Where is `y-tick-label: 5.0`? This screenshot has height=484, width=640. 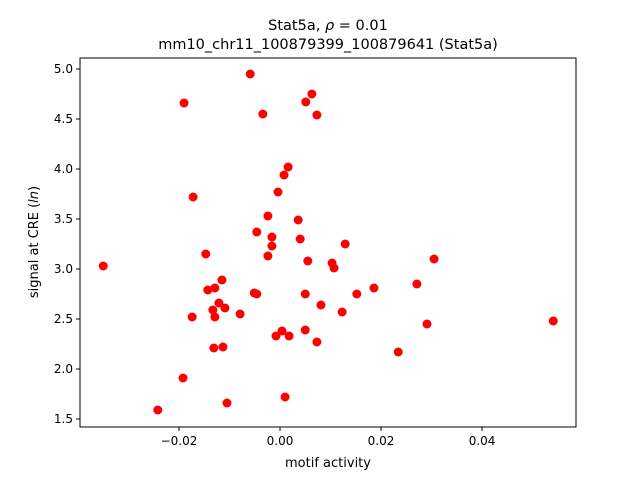 y-tick-label: 5.0 is located at coordinates (63, 69).